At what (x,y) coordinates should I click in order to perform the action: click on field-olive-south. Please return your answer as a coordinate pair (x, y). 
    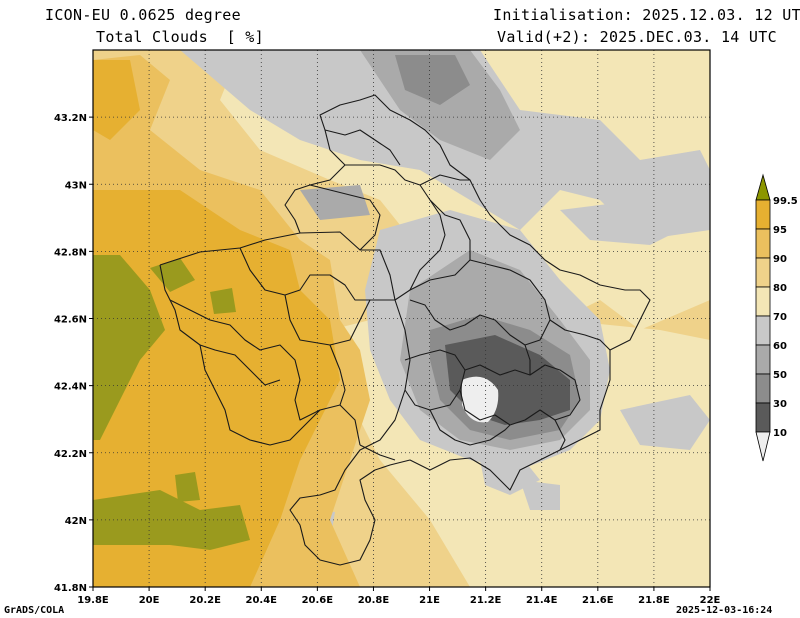
    Looking at the image, I should click on (171, 520).